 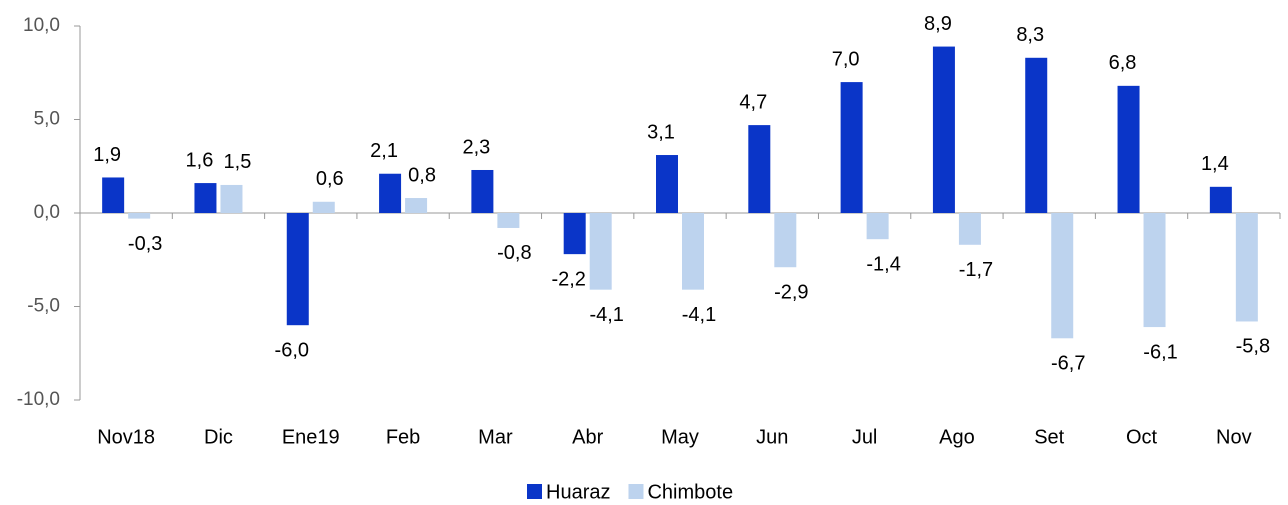 What do you see at coordinates (43, 306) in the screenshot?
I see `y-tick-label: -5,0` at bounding box center [43, 306].